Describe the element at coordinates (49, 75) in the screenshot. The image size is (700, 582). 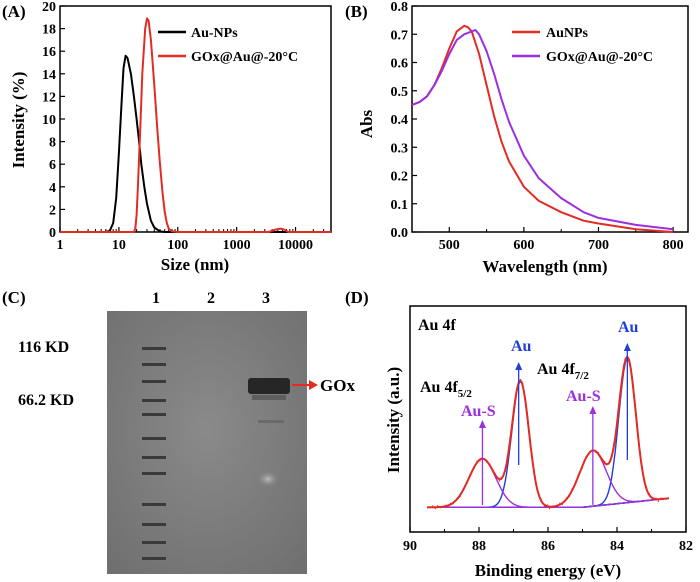
I see `panel-a-y-tick-label: 14` at that location.